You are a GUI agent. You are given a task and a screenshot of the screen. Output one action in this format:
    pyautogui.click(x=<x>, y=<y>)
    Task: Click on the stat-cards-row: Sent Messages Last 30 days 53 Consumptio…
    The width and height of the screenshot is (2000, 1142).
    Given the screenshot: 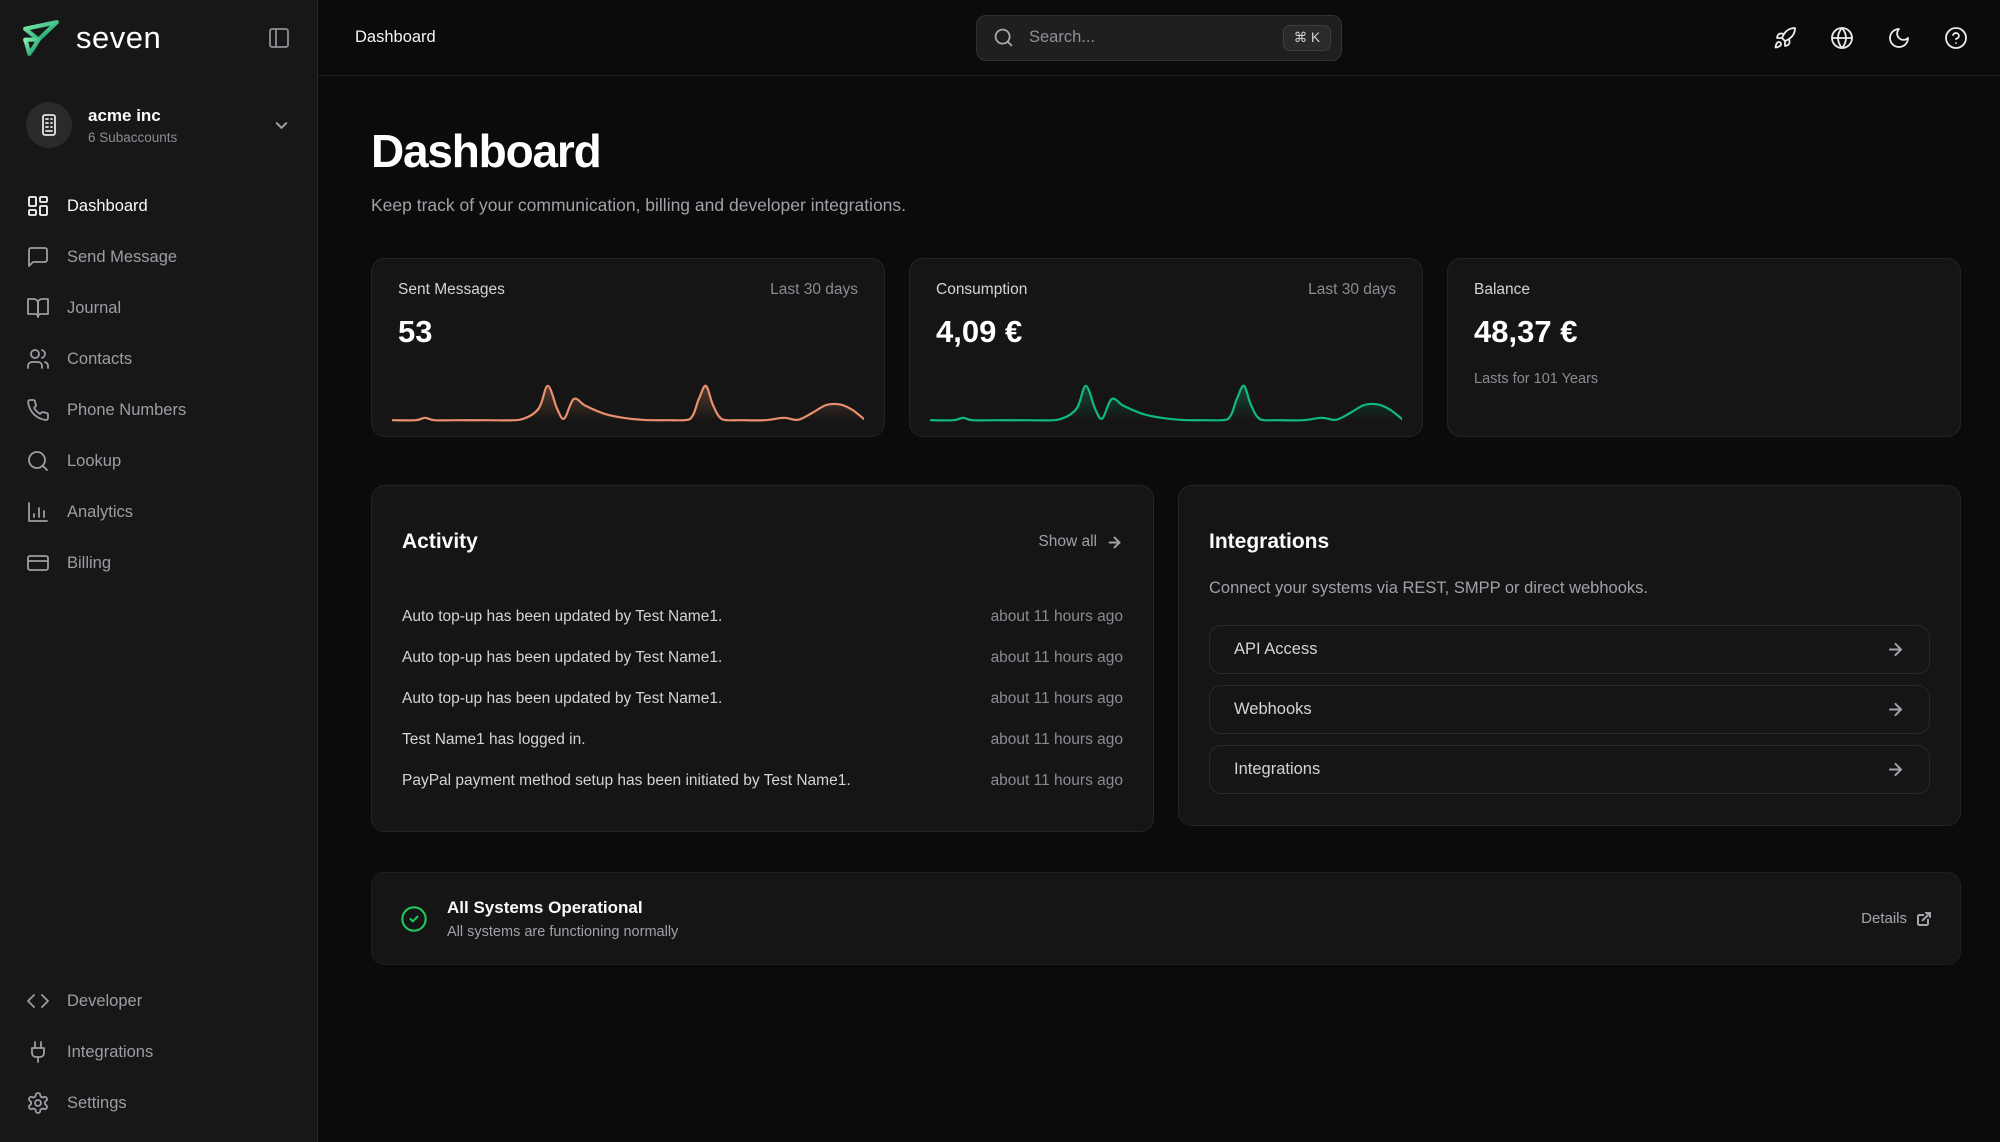 What is the action you would take?
    pyautogui.click(x=1166, y=347)
    